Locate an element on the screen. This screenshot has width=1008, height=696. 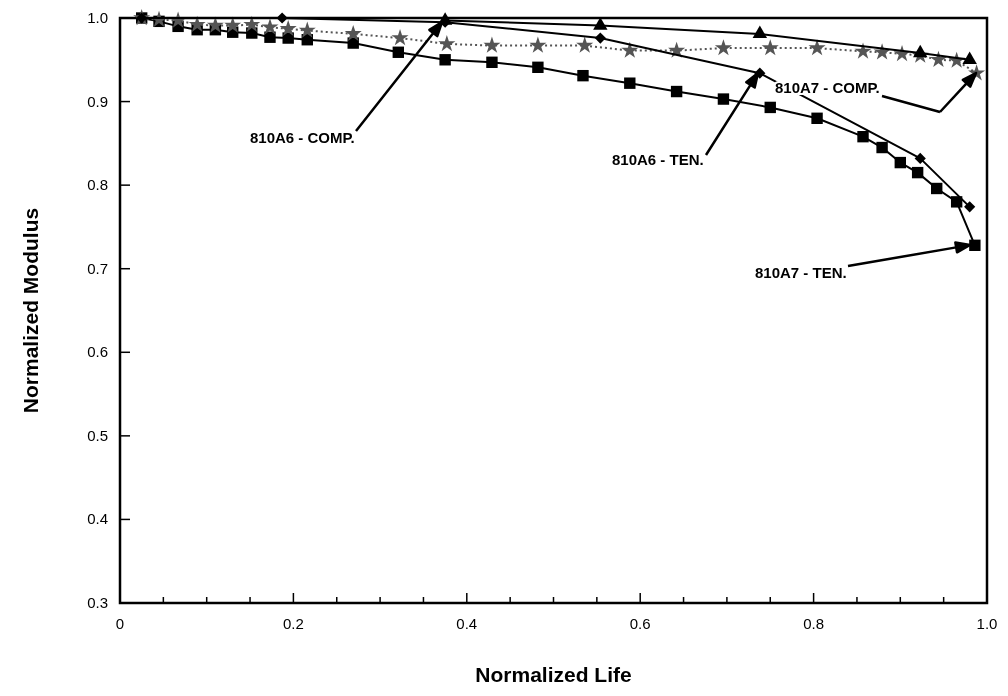
x-tick-label: 0.4 is located at coordinates (467, 623).